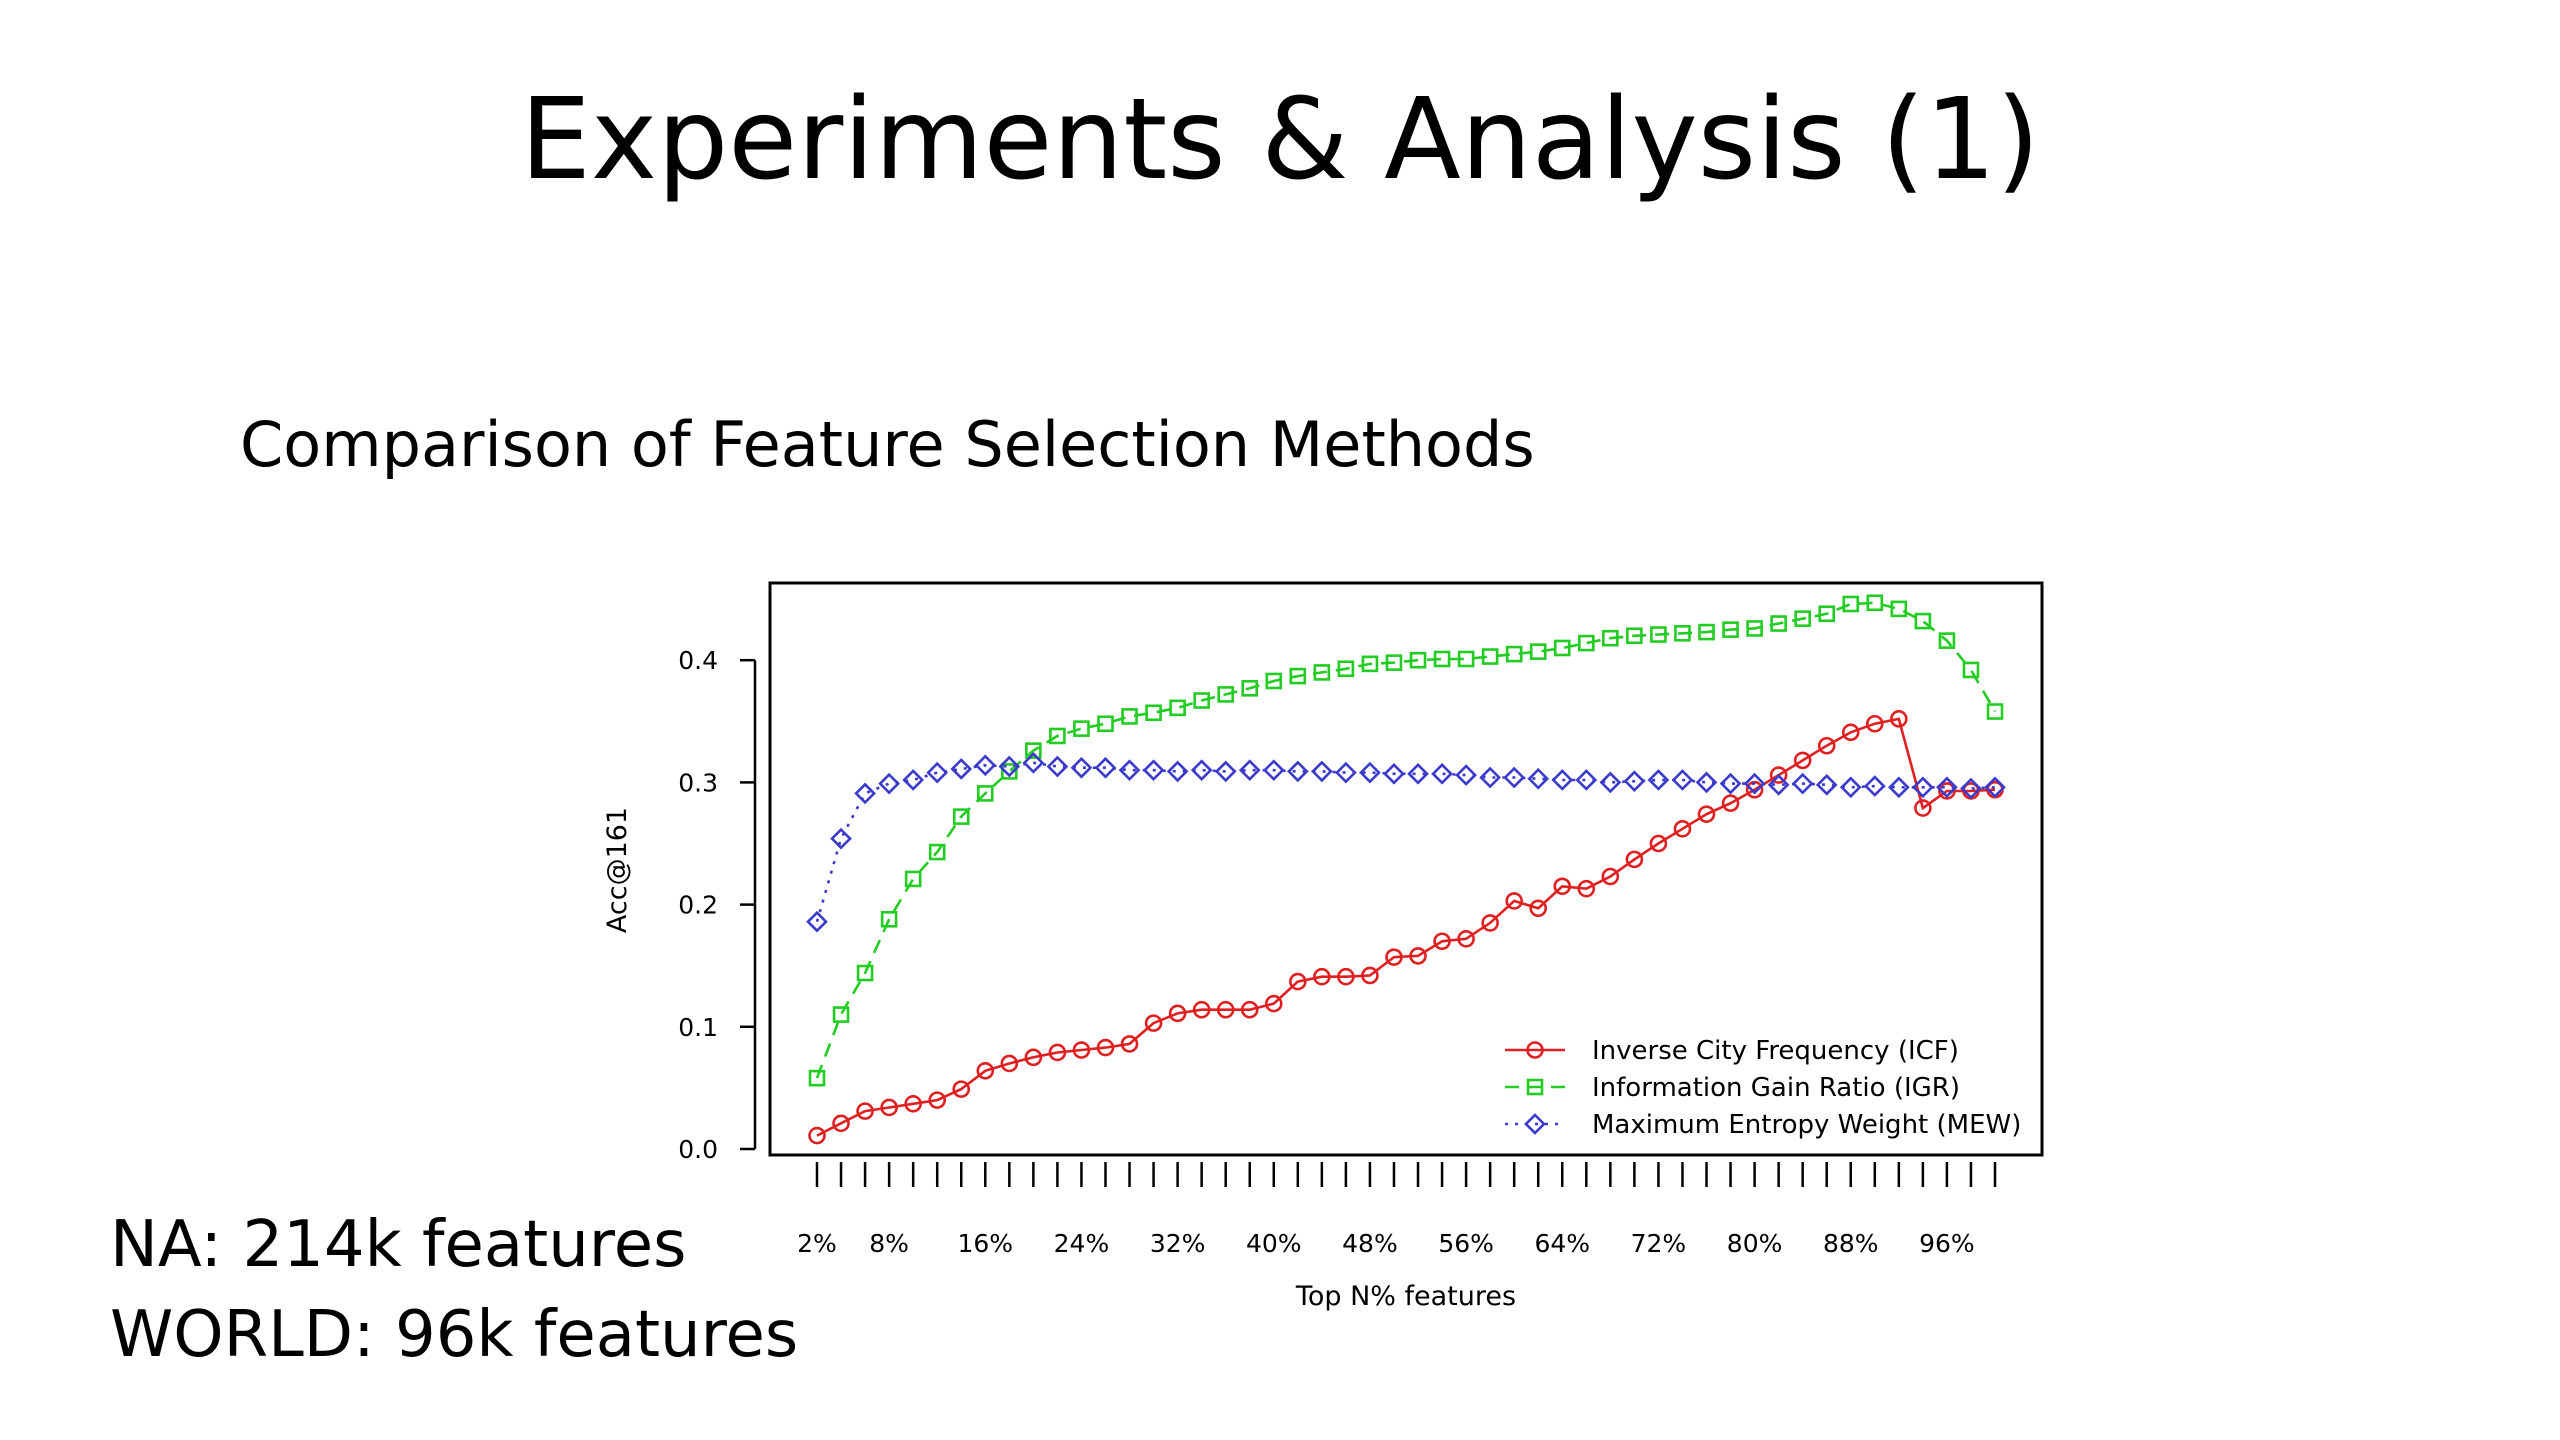 This screenshot has height=1440, width=2560. I want to click on slide-subtitle: Comparison of Feature Selection Methods, so click(887, 444).